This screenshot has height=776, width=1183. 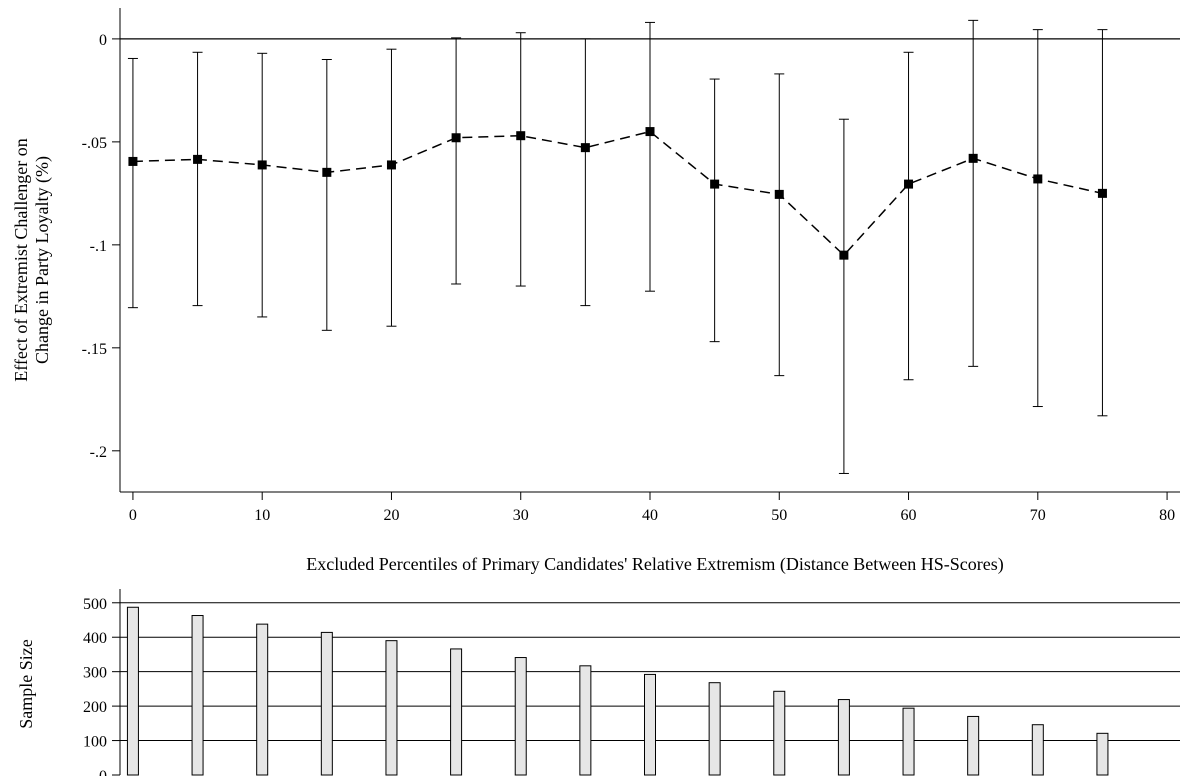 I want to click on y-axis-title-line: Change in Party Loyalty (%), so click(x=42, y=260).